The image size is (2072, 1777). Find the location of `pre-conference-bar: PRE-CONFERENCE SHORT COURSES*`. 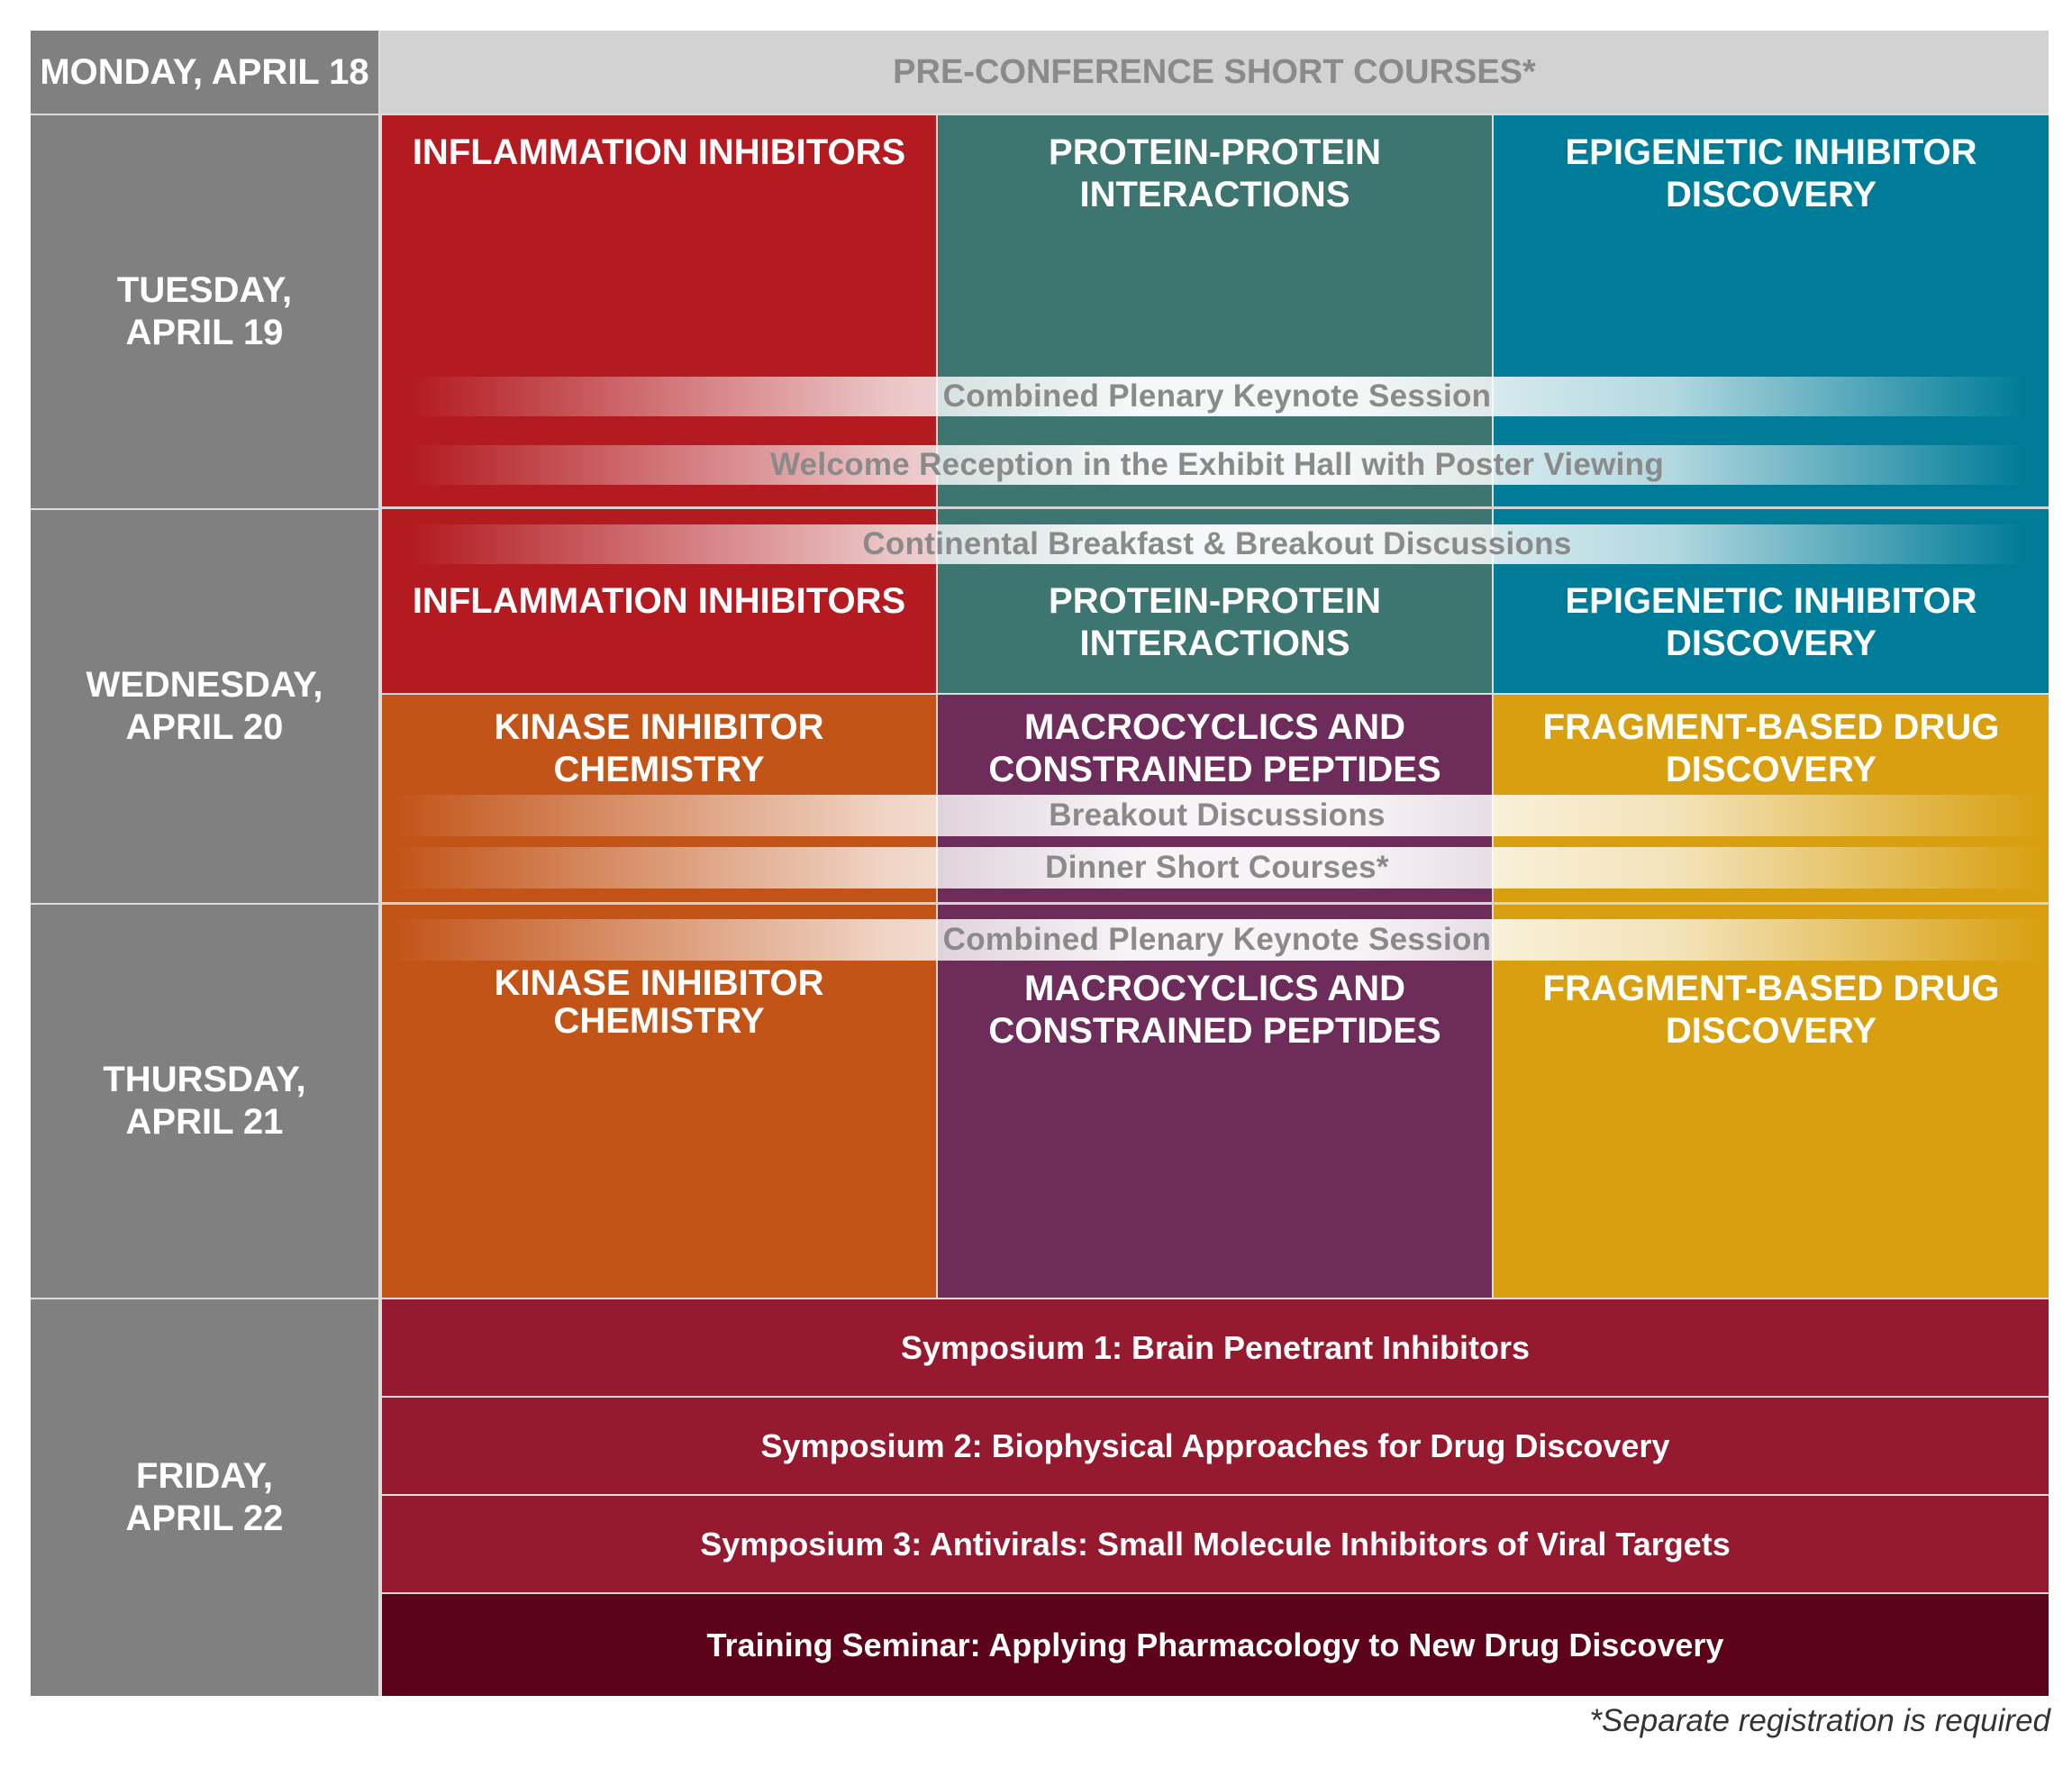

pre-conference-bar: PRE-CONFERENCE SHORT COURSES* is located at coordinates (1214, 72).